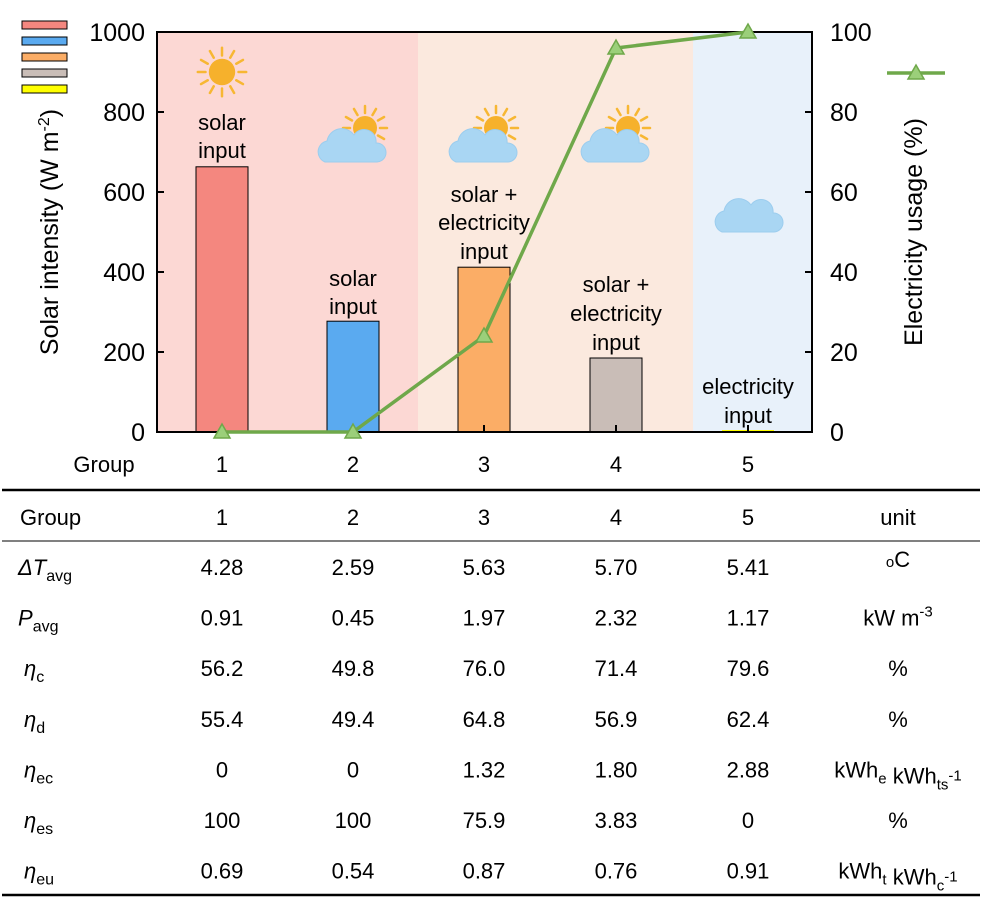 The height and width of the screenshot is (907, 982). Describe the element at coordinates (844, 273) in the screenshot. I see `y2-tick-label: 40` at that location.